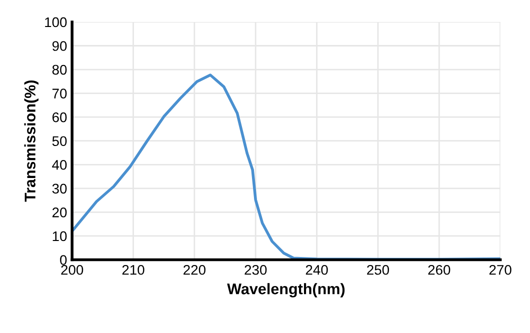 The width and height of the screenshot is (530, 333). What do you see at coordinates (286, 290) in the screenshot?
I see `x-axis-title: Wavelength(nm)` at bounding box center [286, 290].